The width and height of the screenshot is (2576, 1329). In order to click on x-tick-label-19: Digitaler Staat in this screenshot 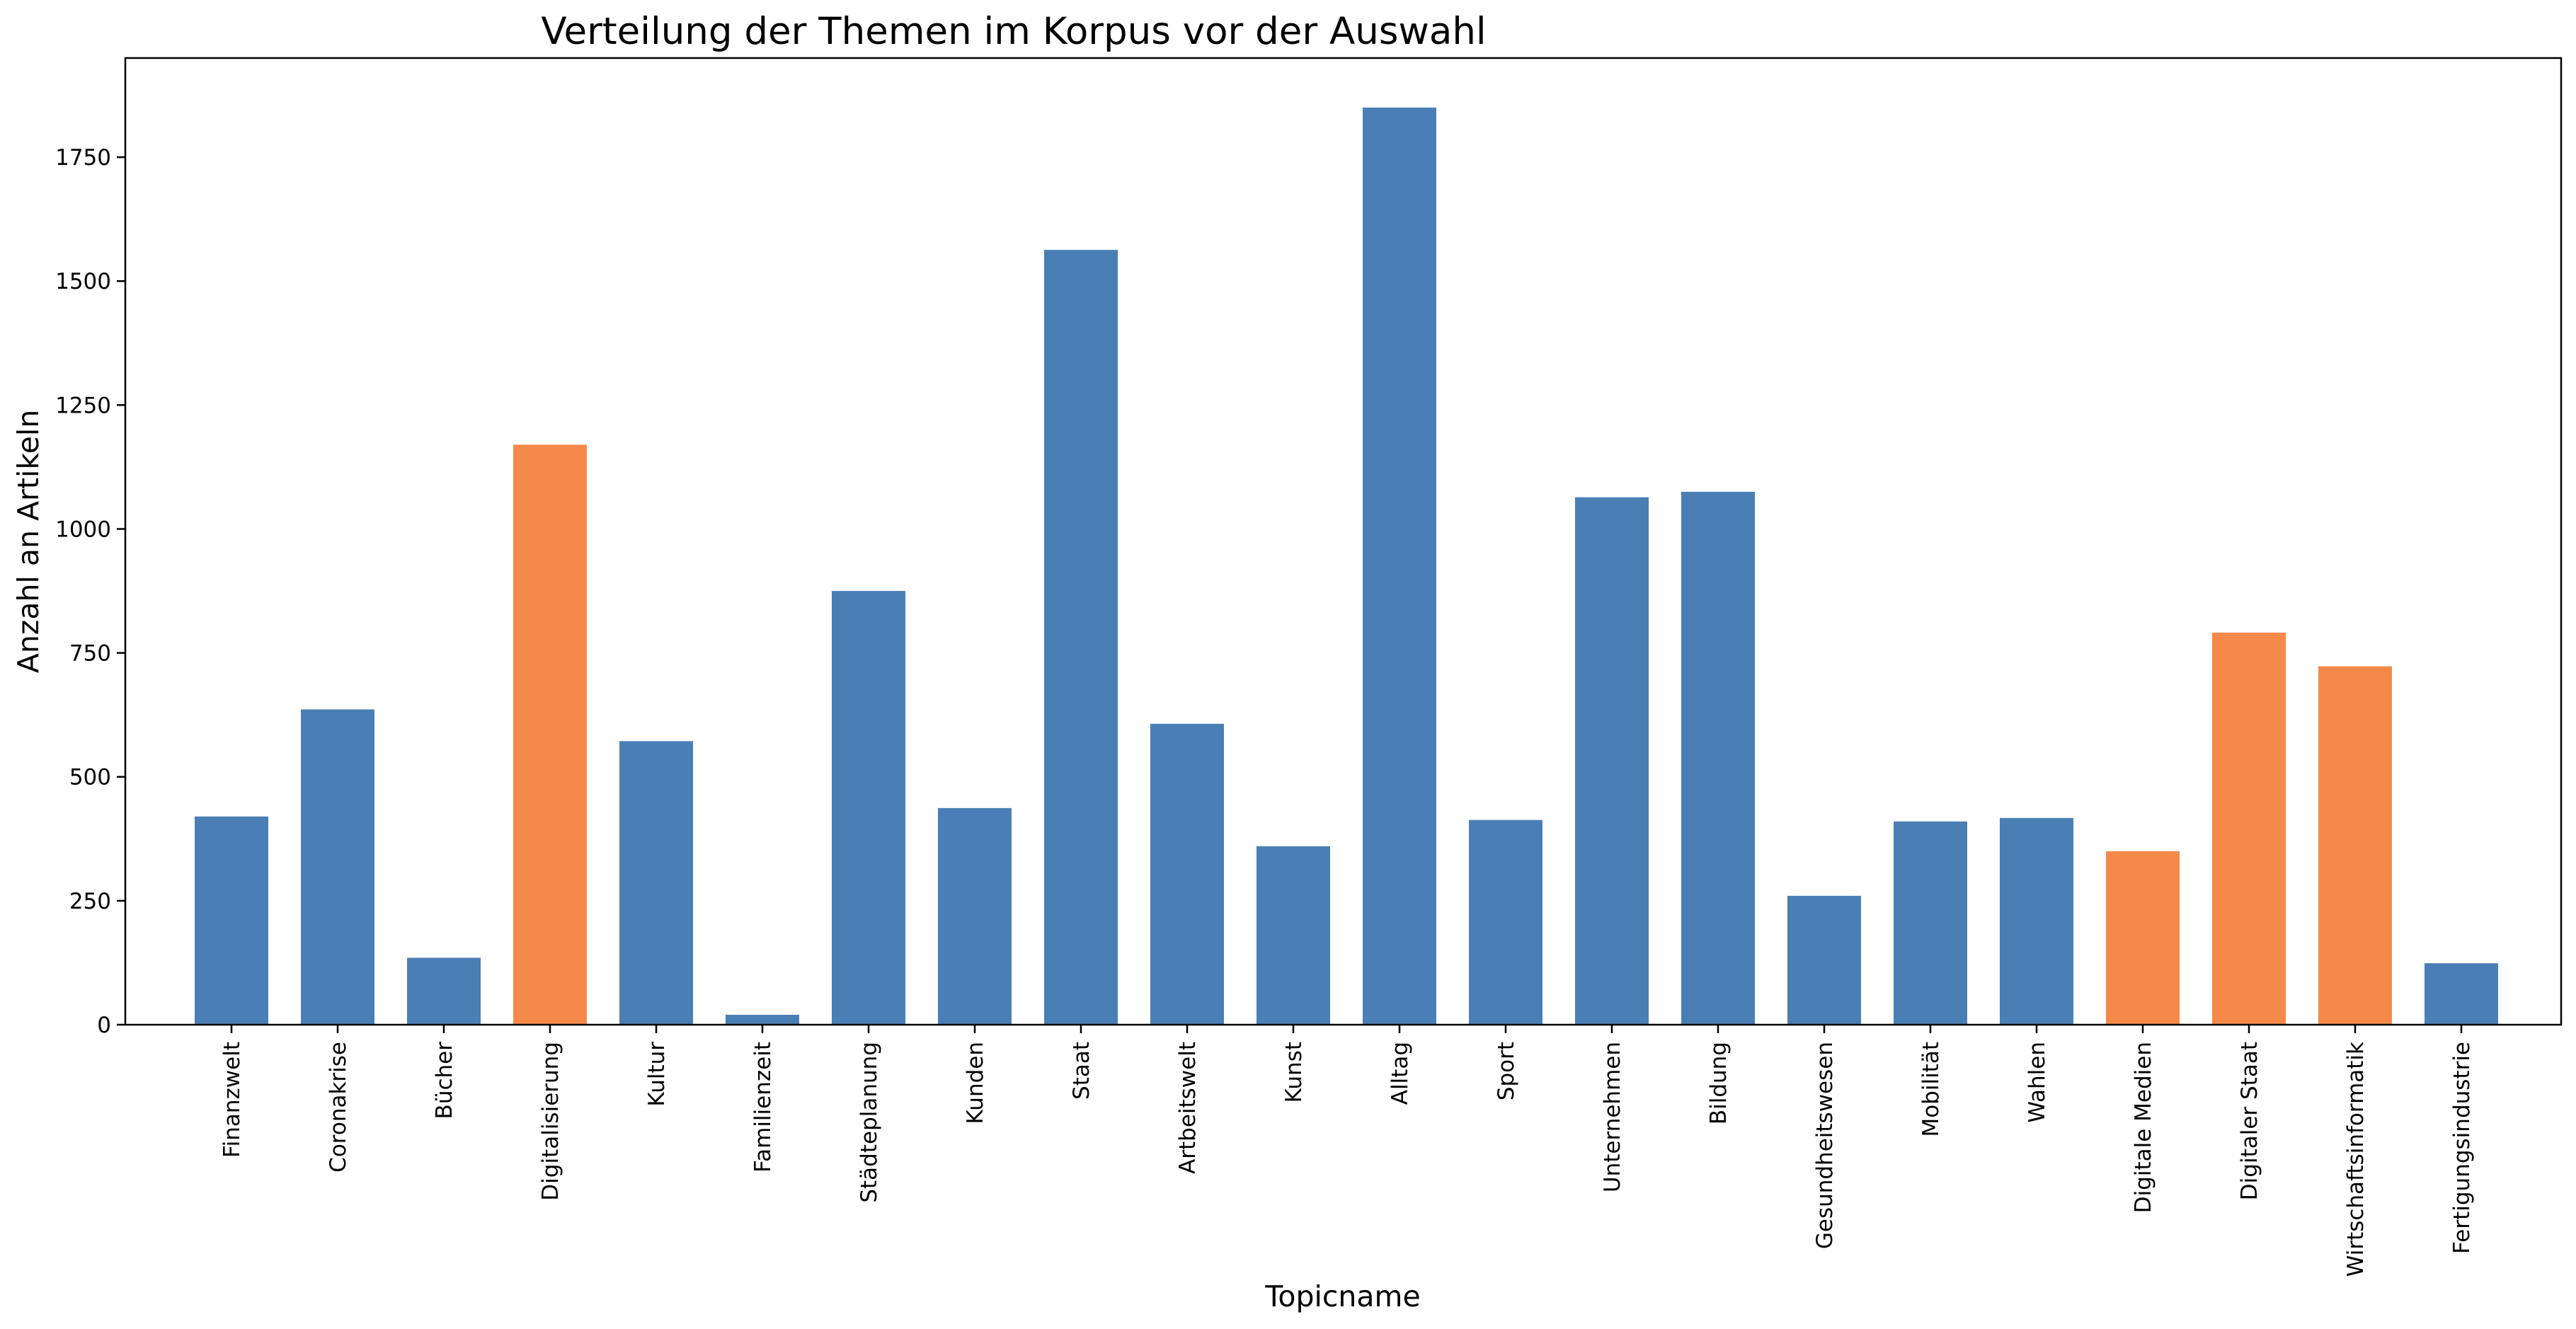, I will do `click(2249, 1121)`.